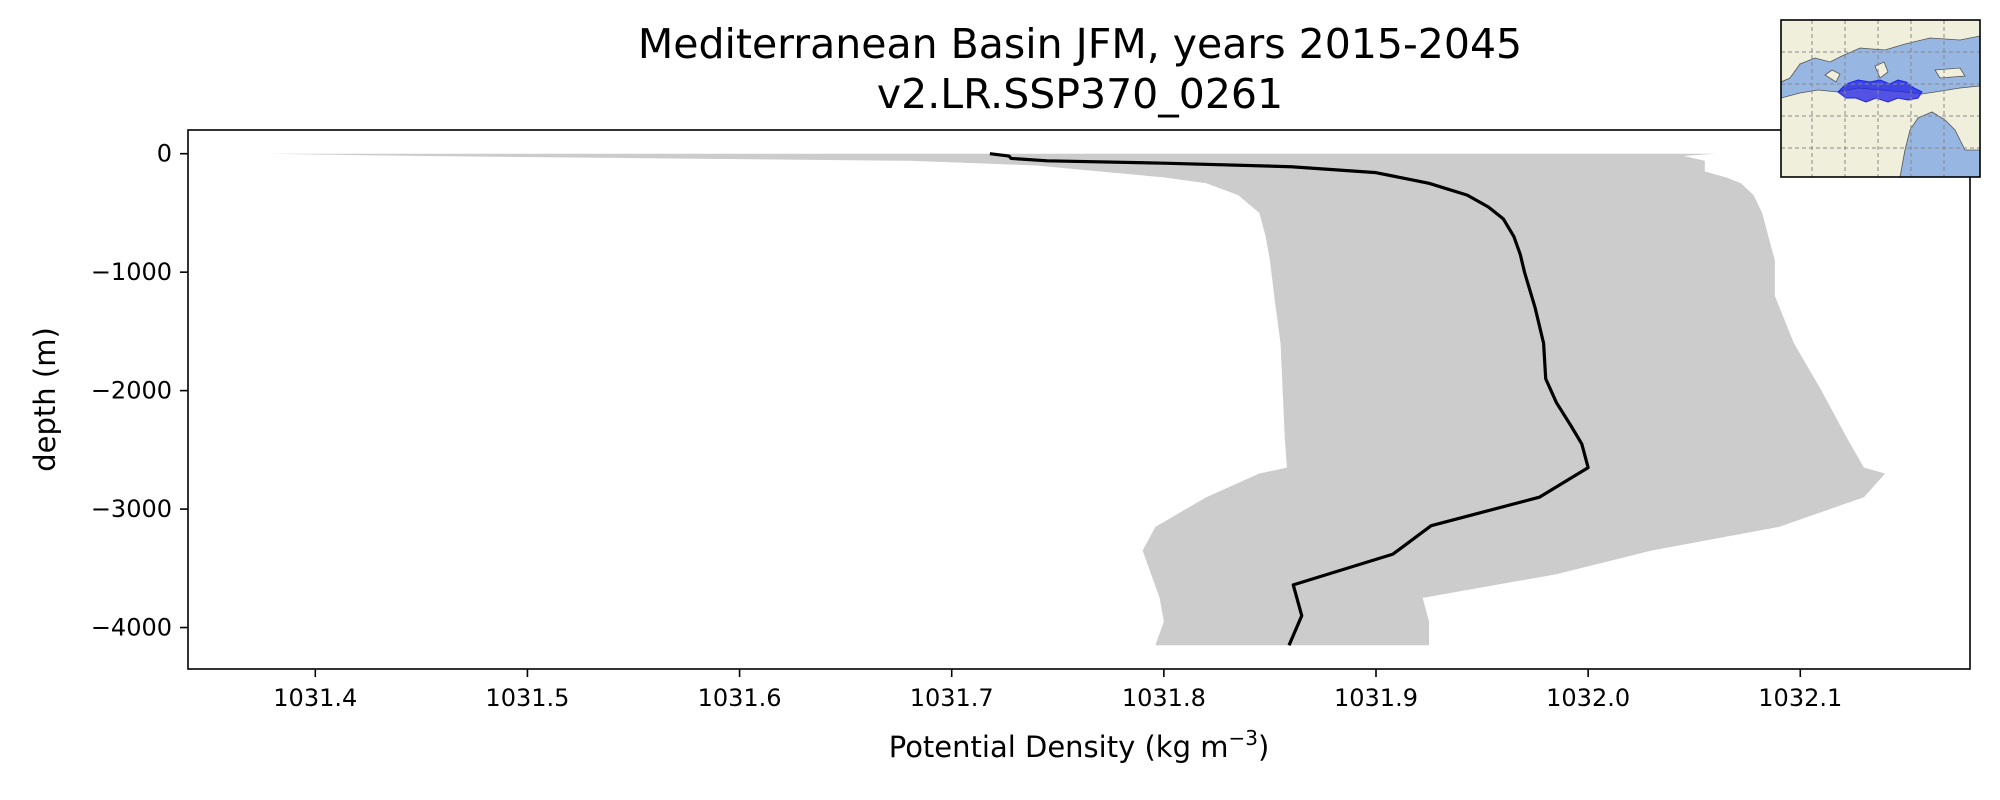 This screenshot has height=800, width=2000. I want to click on y-tick-label: −1000, so click(131, 272).